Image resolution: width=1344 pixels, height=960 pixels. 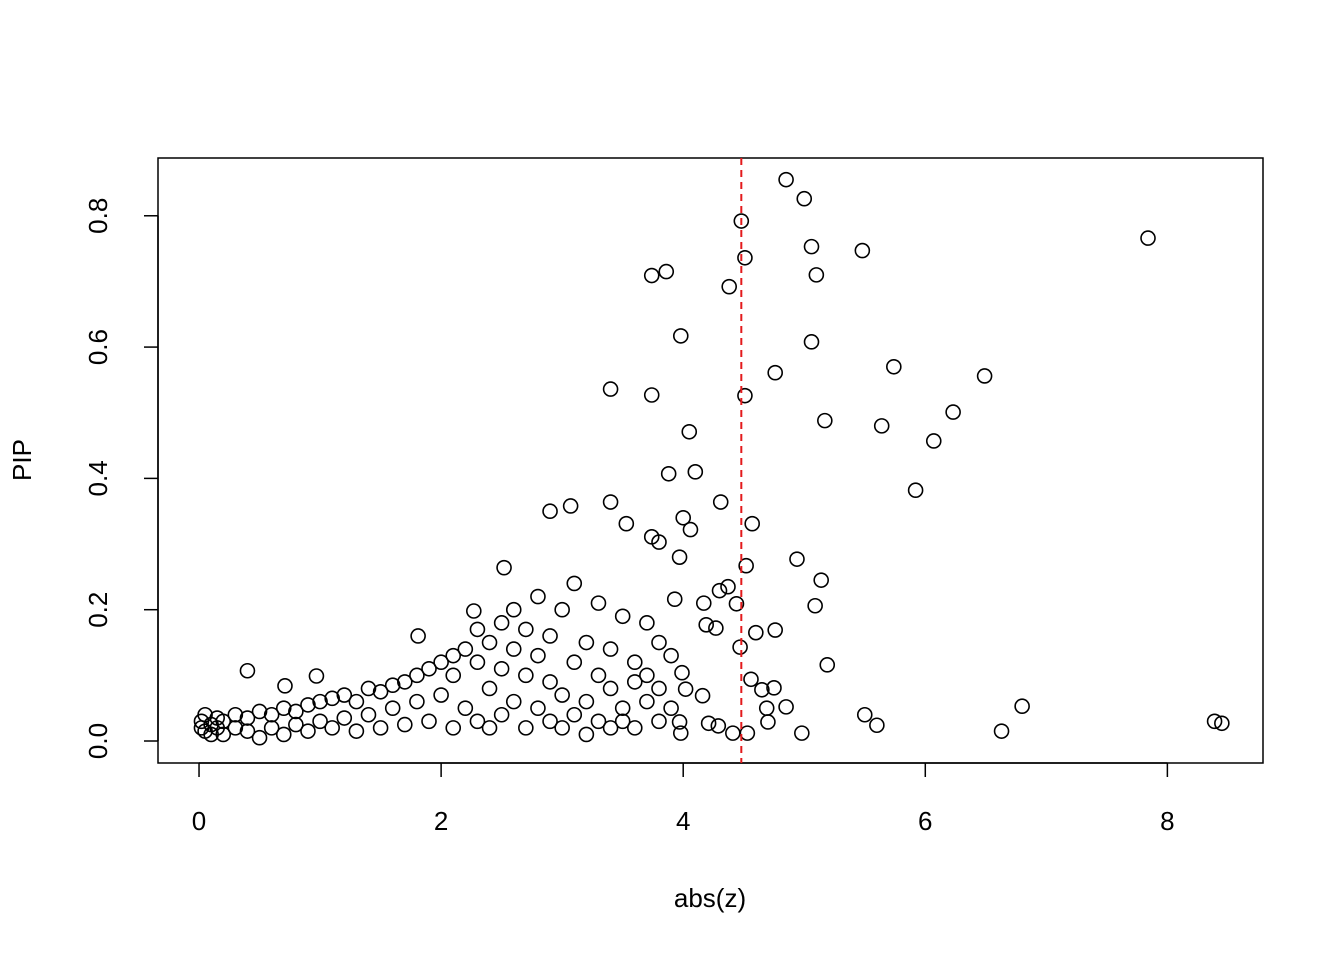 I want to click on x-tick-label: 2, so click(x=441, y=821).